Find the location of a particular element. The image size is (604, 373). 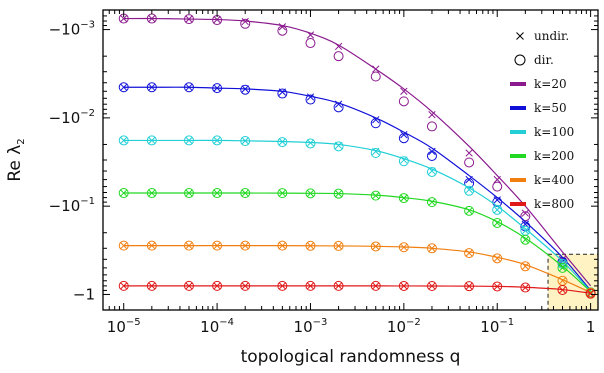

legend-dir-marker is located at coordinates (520, 60).